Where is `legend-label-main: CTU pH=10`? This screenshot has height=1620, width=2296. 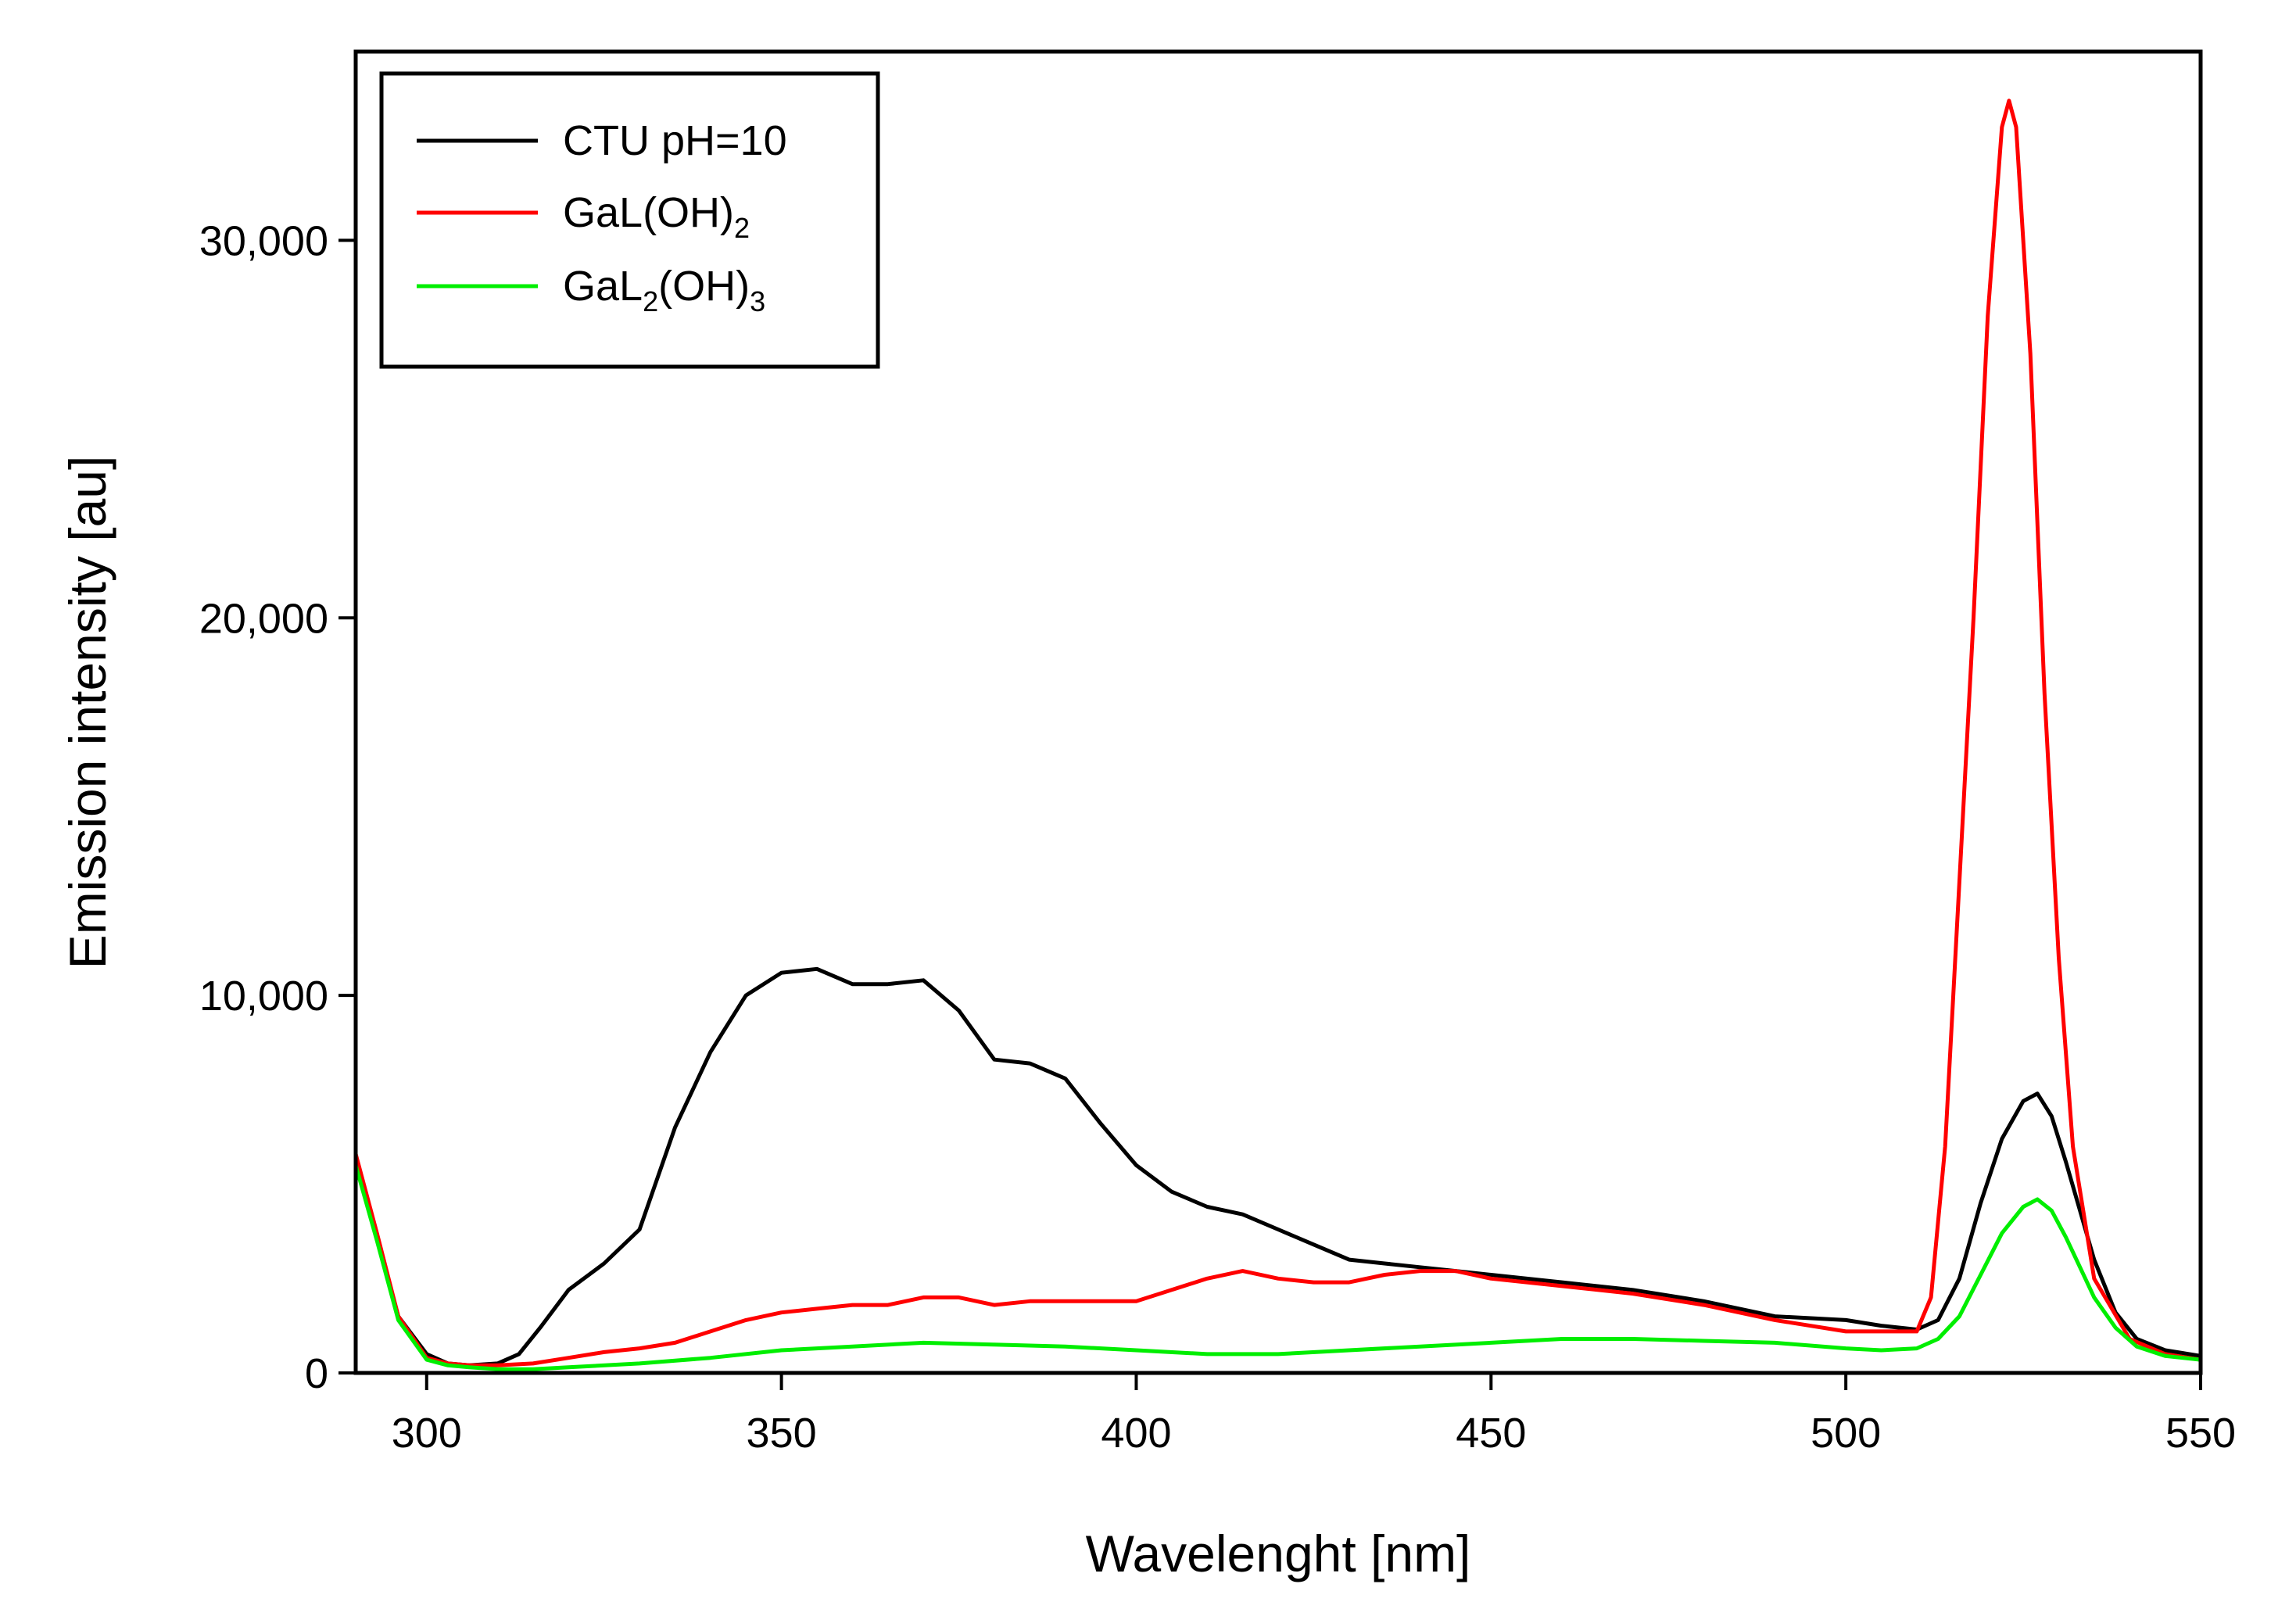
legend-label-main: CTU pH=10 is located at coordinates (675, 140).